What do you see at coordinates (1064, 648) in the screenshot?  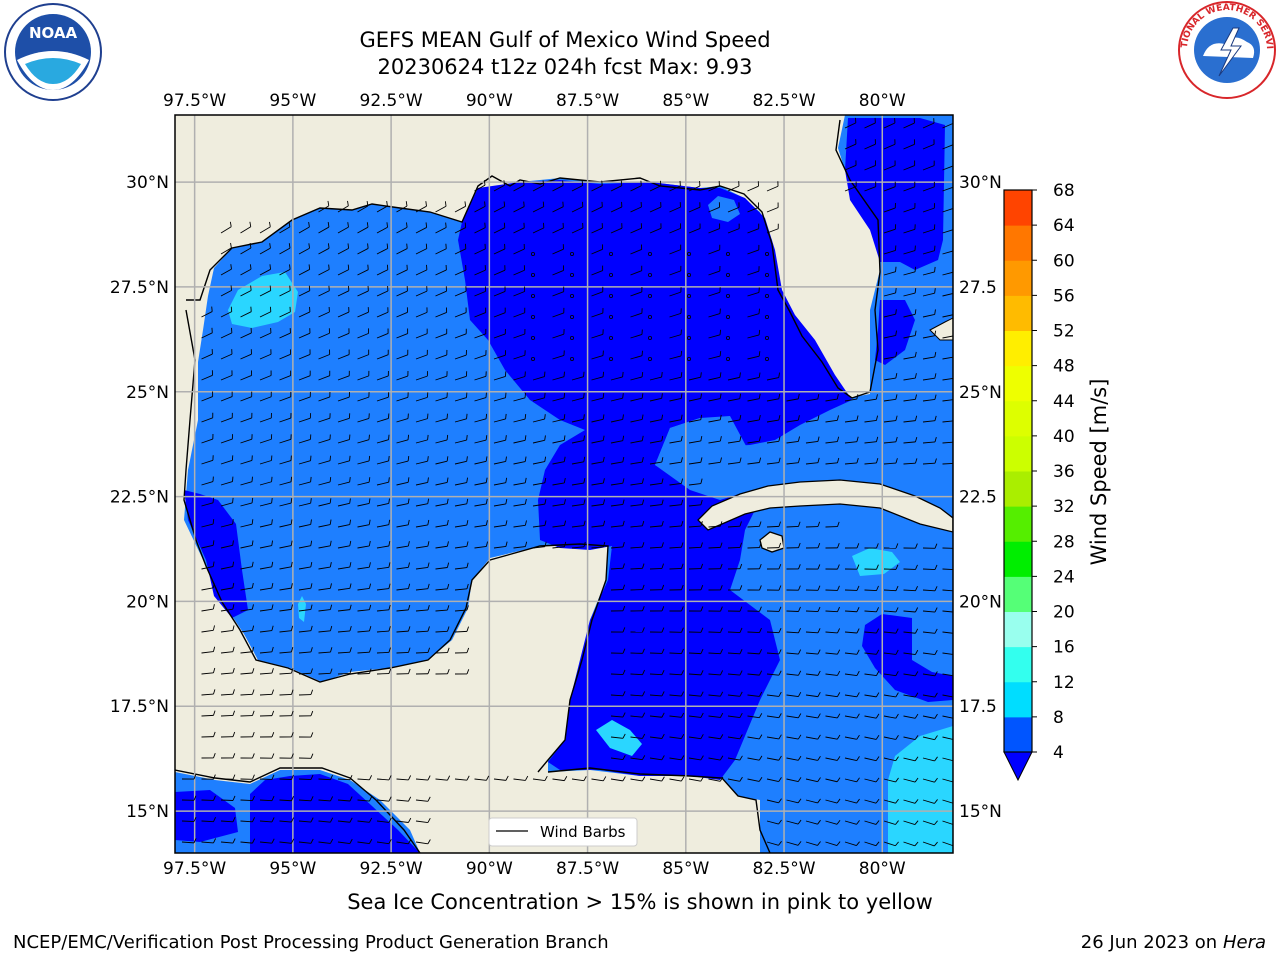 I see `colorbar-tick-label-13: 16` at bounding box center [1064, 648].